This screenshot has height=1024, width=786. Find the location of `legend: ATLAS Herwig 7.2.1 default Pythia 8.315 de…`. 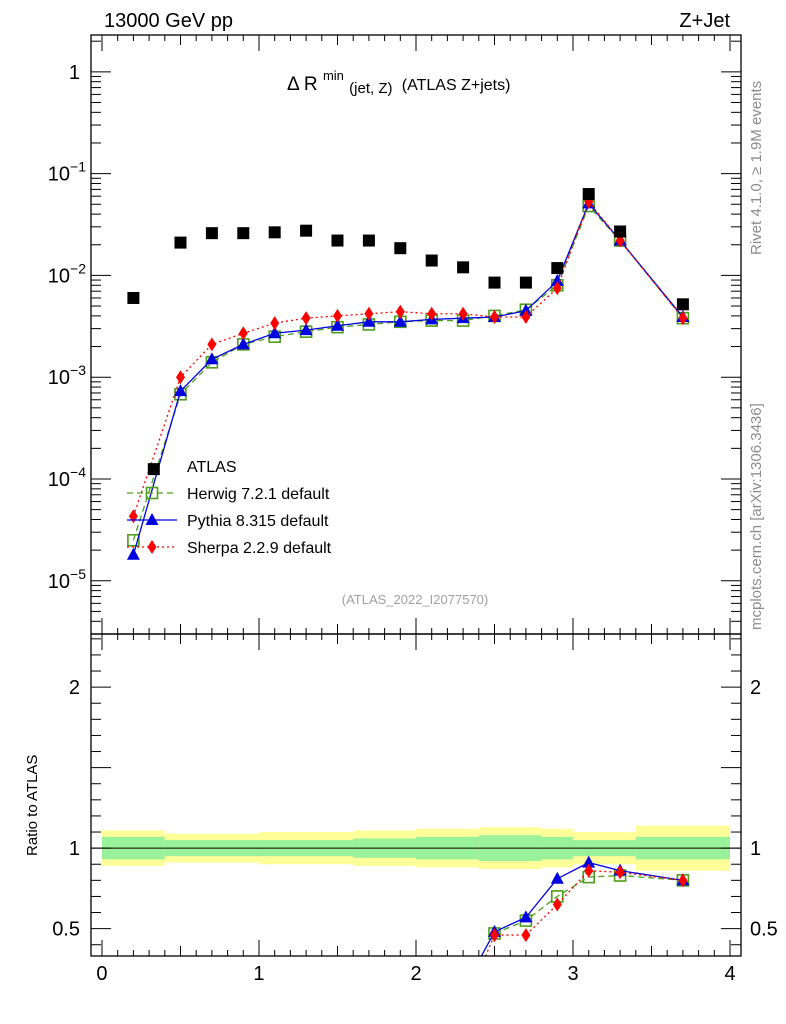

legend: ATLAS Herwig 7.2.1 default Pythia 8.315 de… is located at coordinates (229, 508).